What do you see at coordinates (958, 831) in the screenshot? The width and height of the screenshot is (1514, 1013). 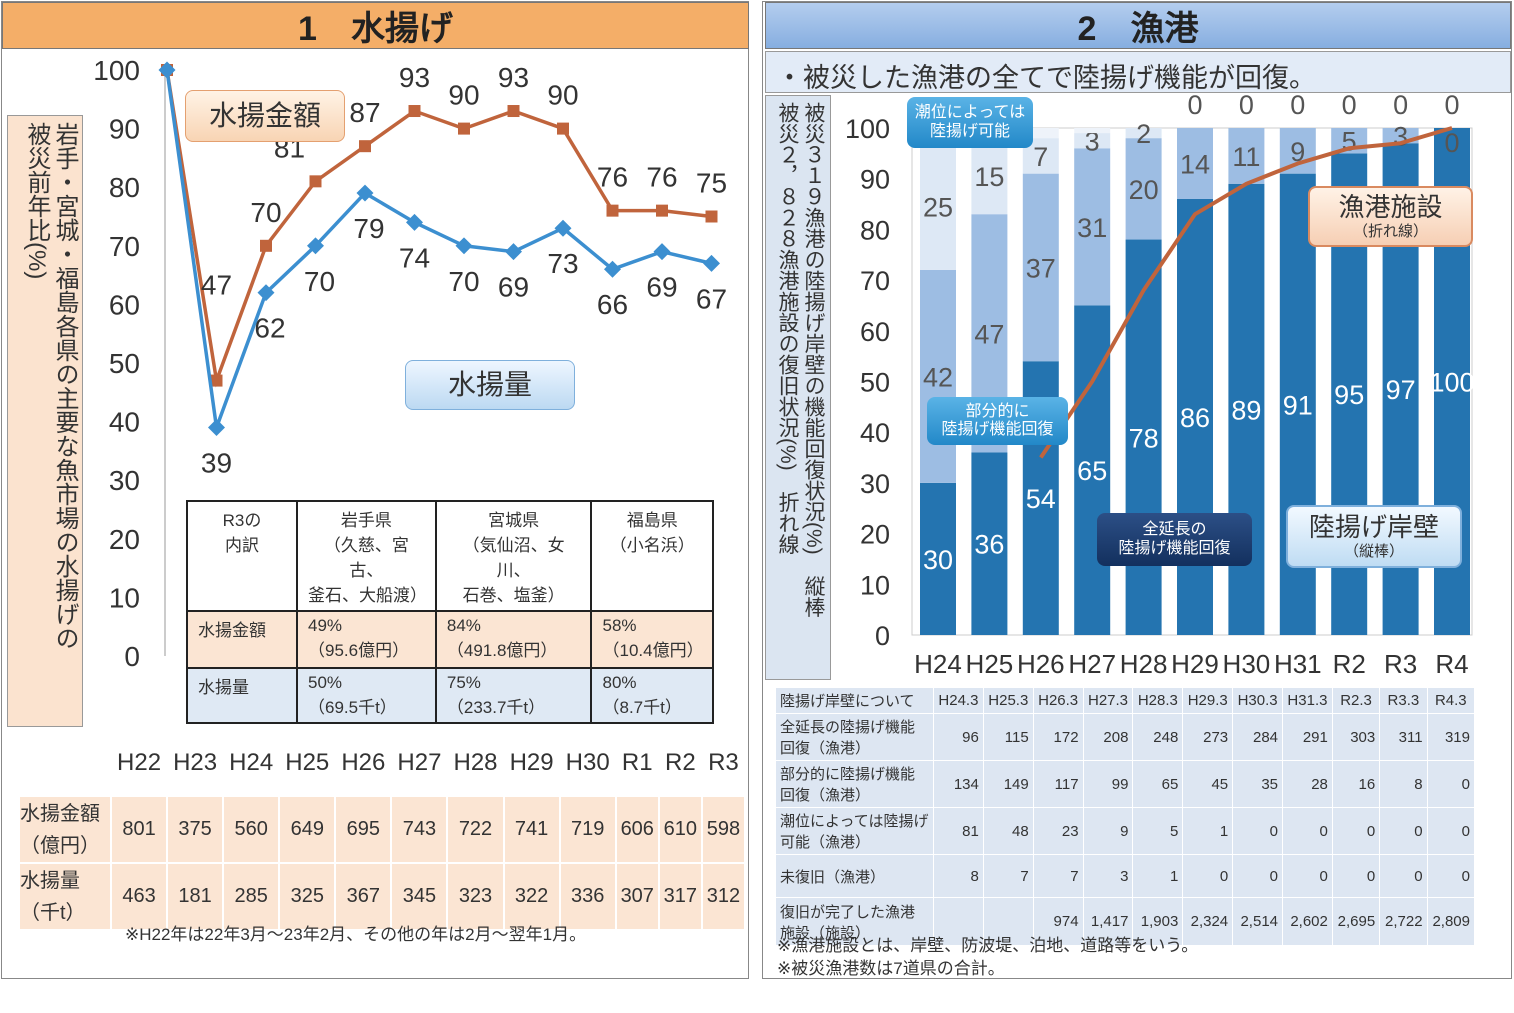 I see `cell: 81` at bounding box center [958, 831].